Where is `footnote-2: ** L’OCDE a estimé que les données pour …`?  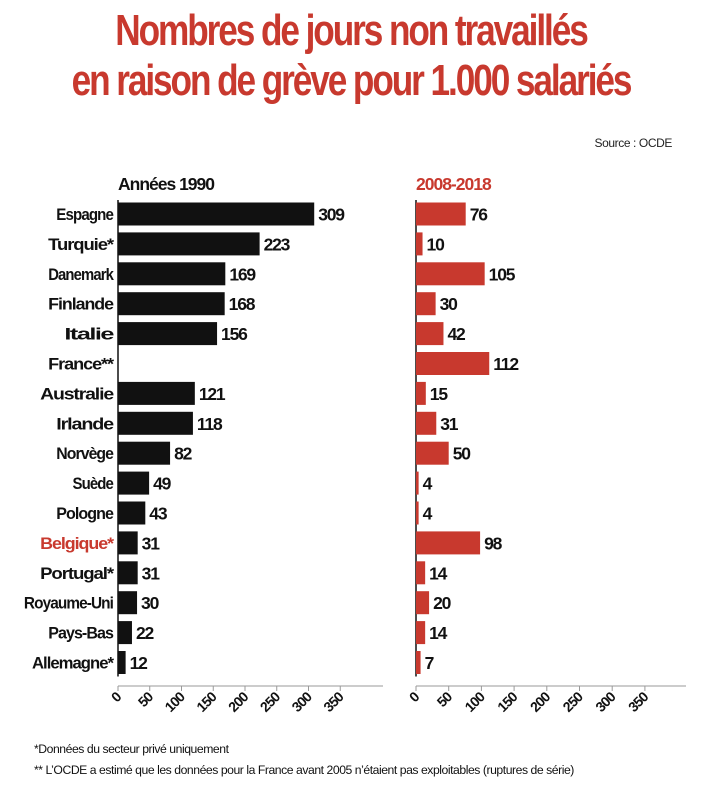 footnote-2: ** L’OCDE a estimé que les données pour … is located at coordinates (304, 770).